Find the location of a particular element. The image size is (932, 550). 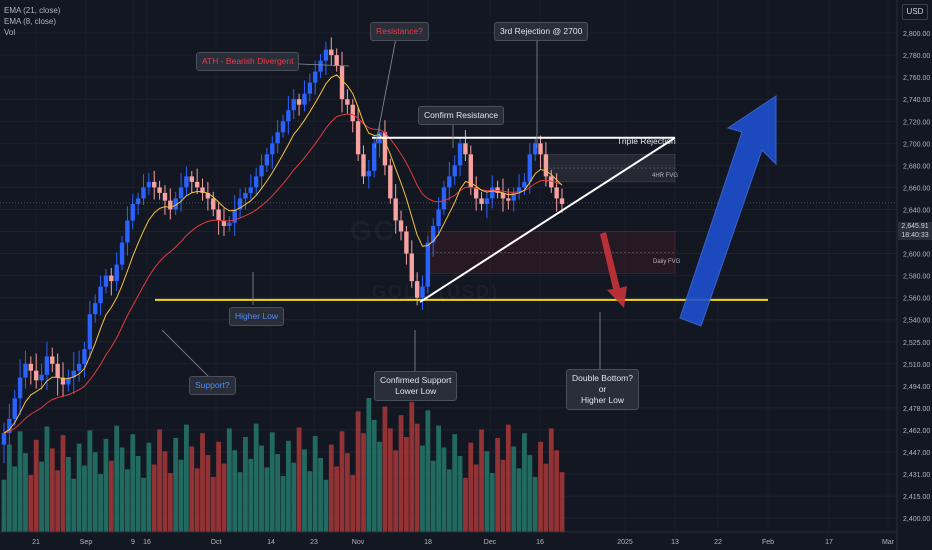

callout-ath: ATH - Bearish Divergent is located at coordinates (248, 61).